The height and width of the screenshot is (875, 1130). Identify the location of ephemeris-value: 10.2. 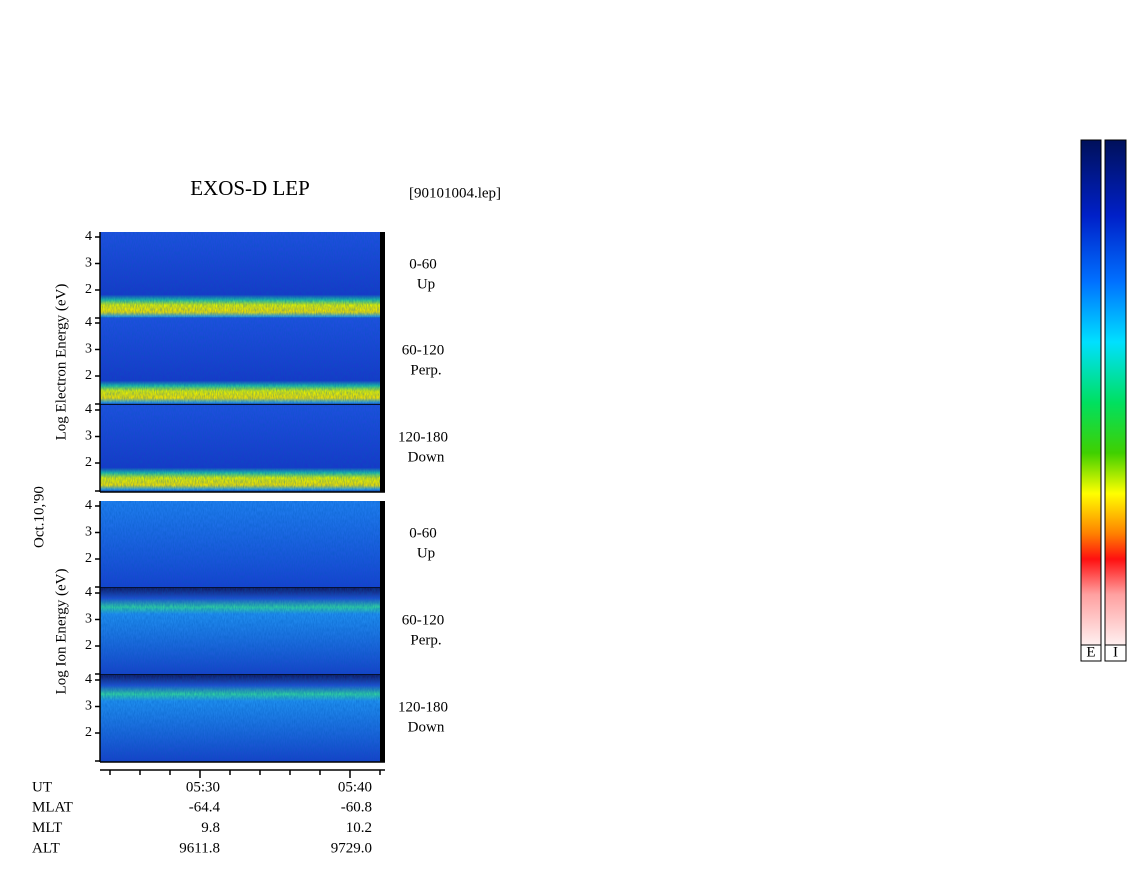
(359, 828).